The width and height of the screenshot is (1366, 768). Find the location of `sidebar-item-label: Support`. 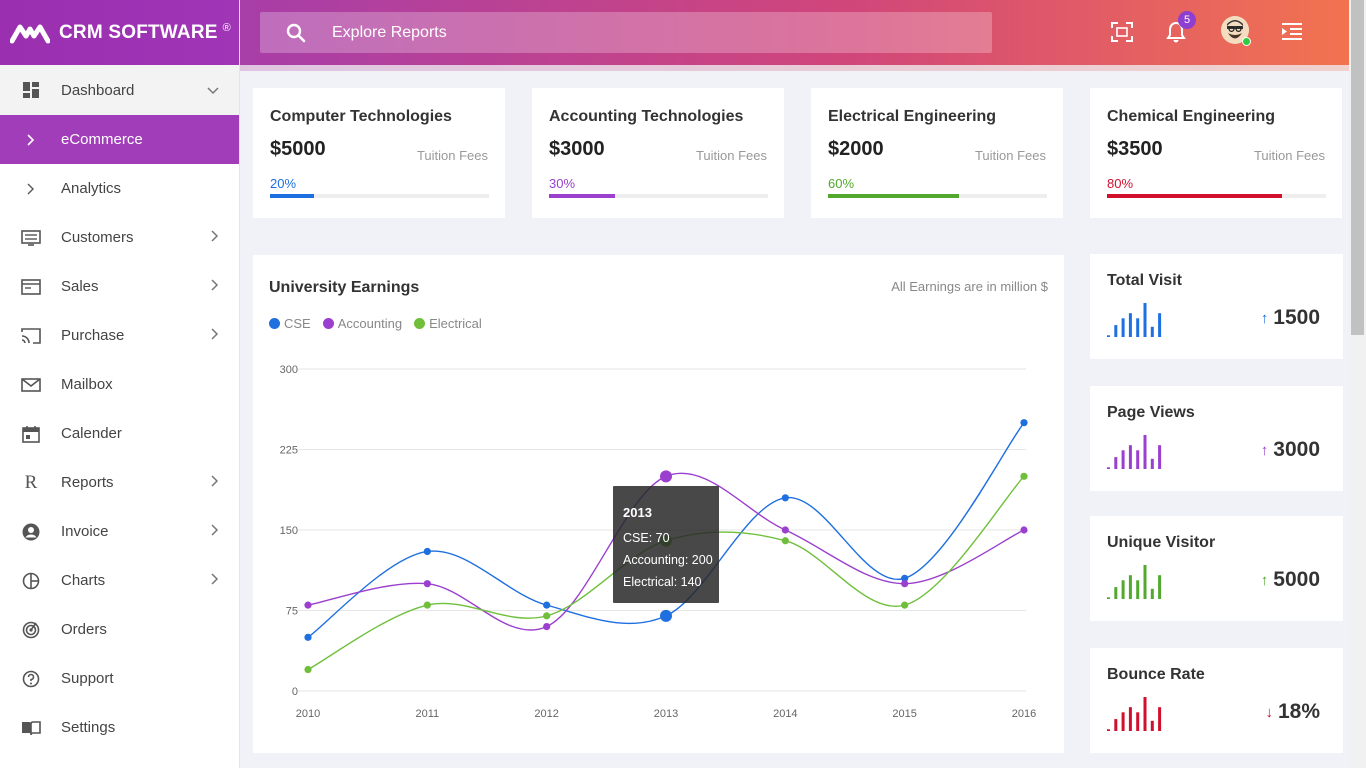

sidebar-item-label: Support is located at coordinates (87, 678).